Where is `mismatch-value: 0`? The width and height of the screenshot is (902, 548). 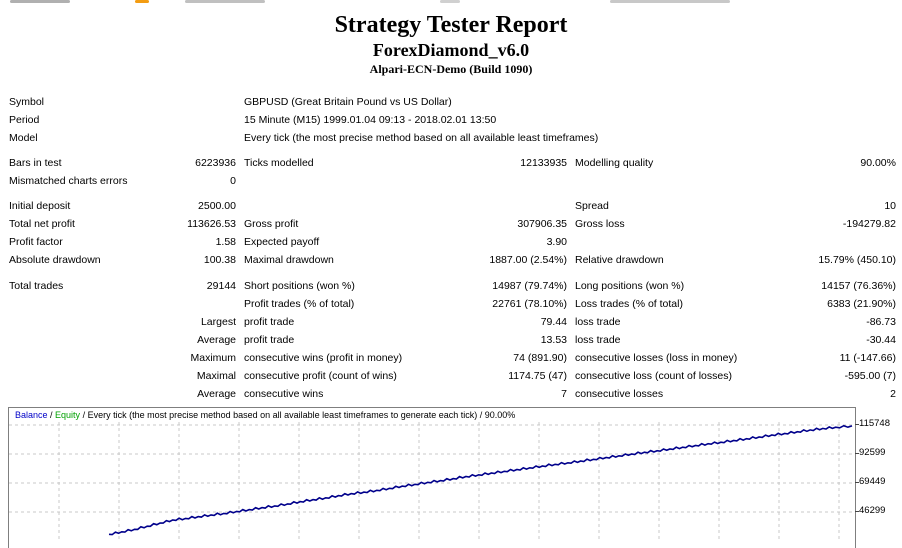
mismatch-value: 0 is located at coordinates (233, 181).